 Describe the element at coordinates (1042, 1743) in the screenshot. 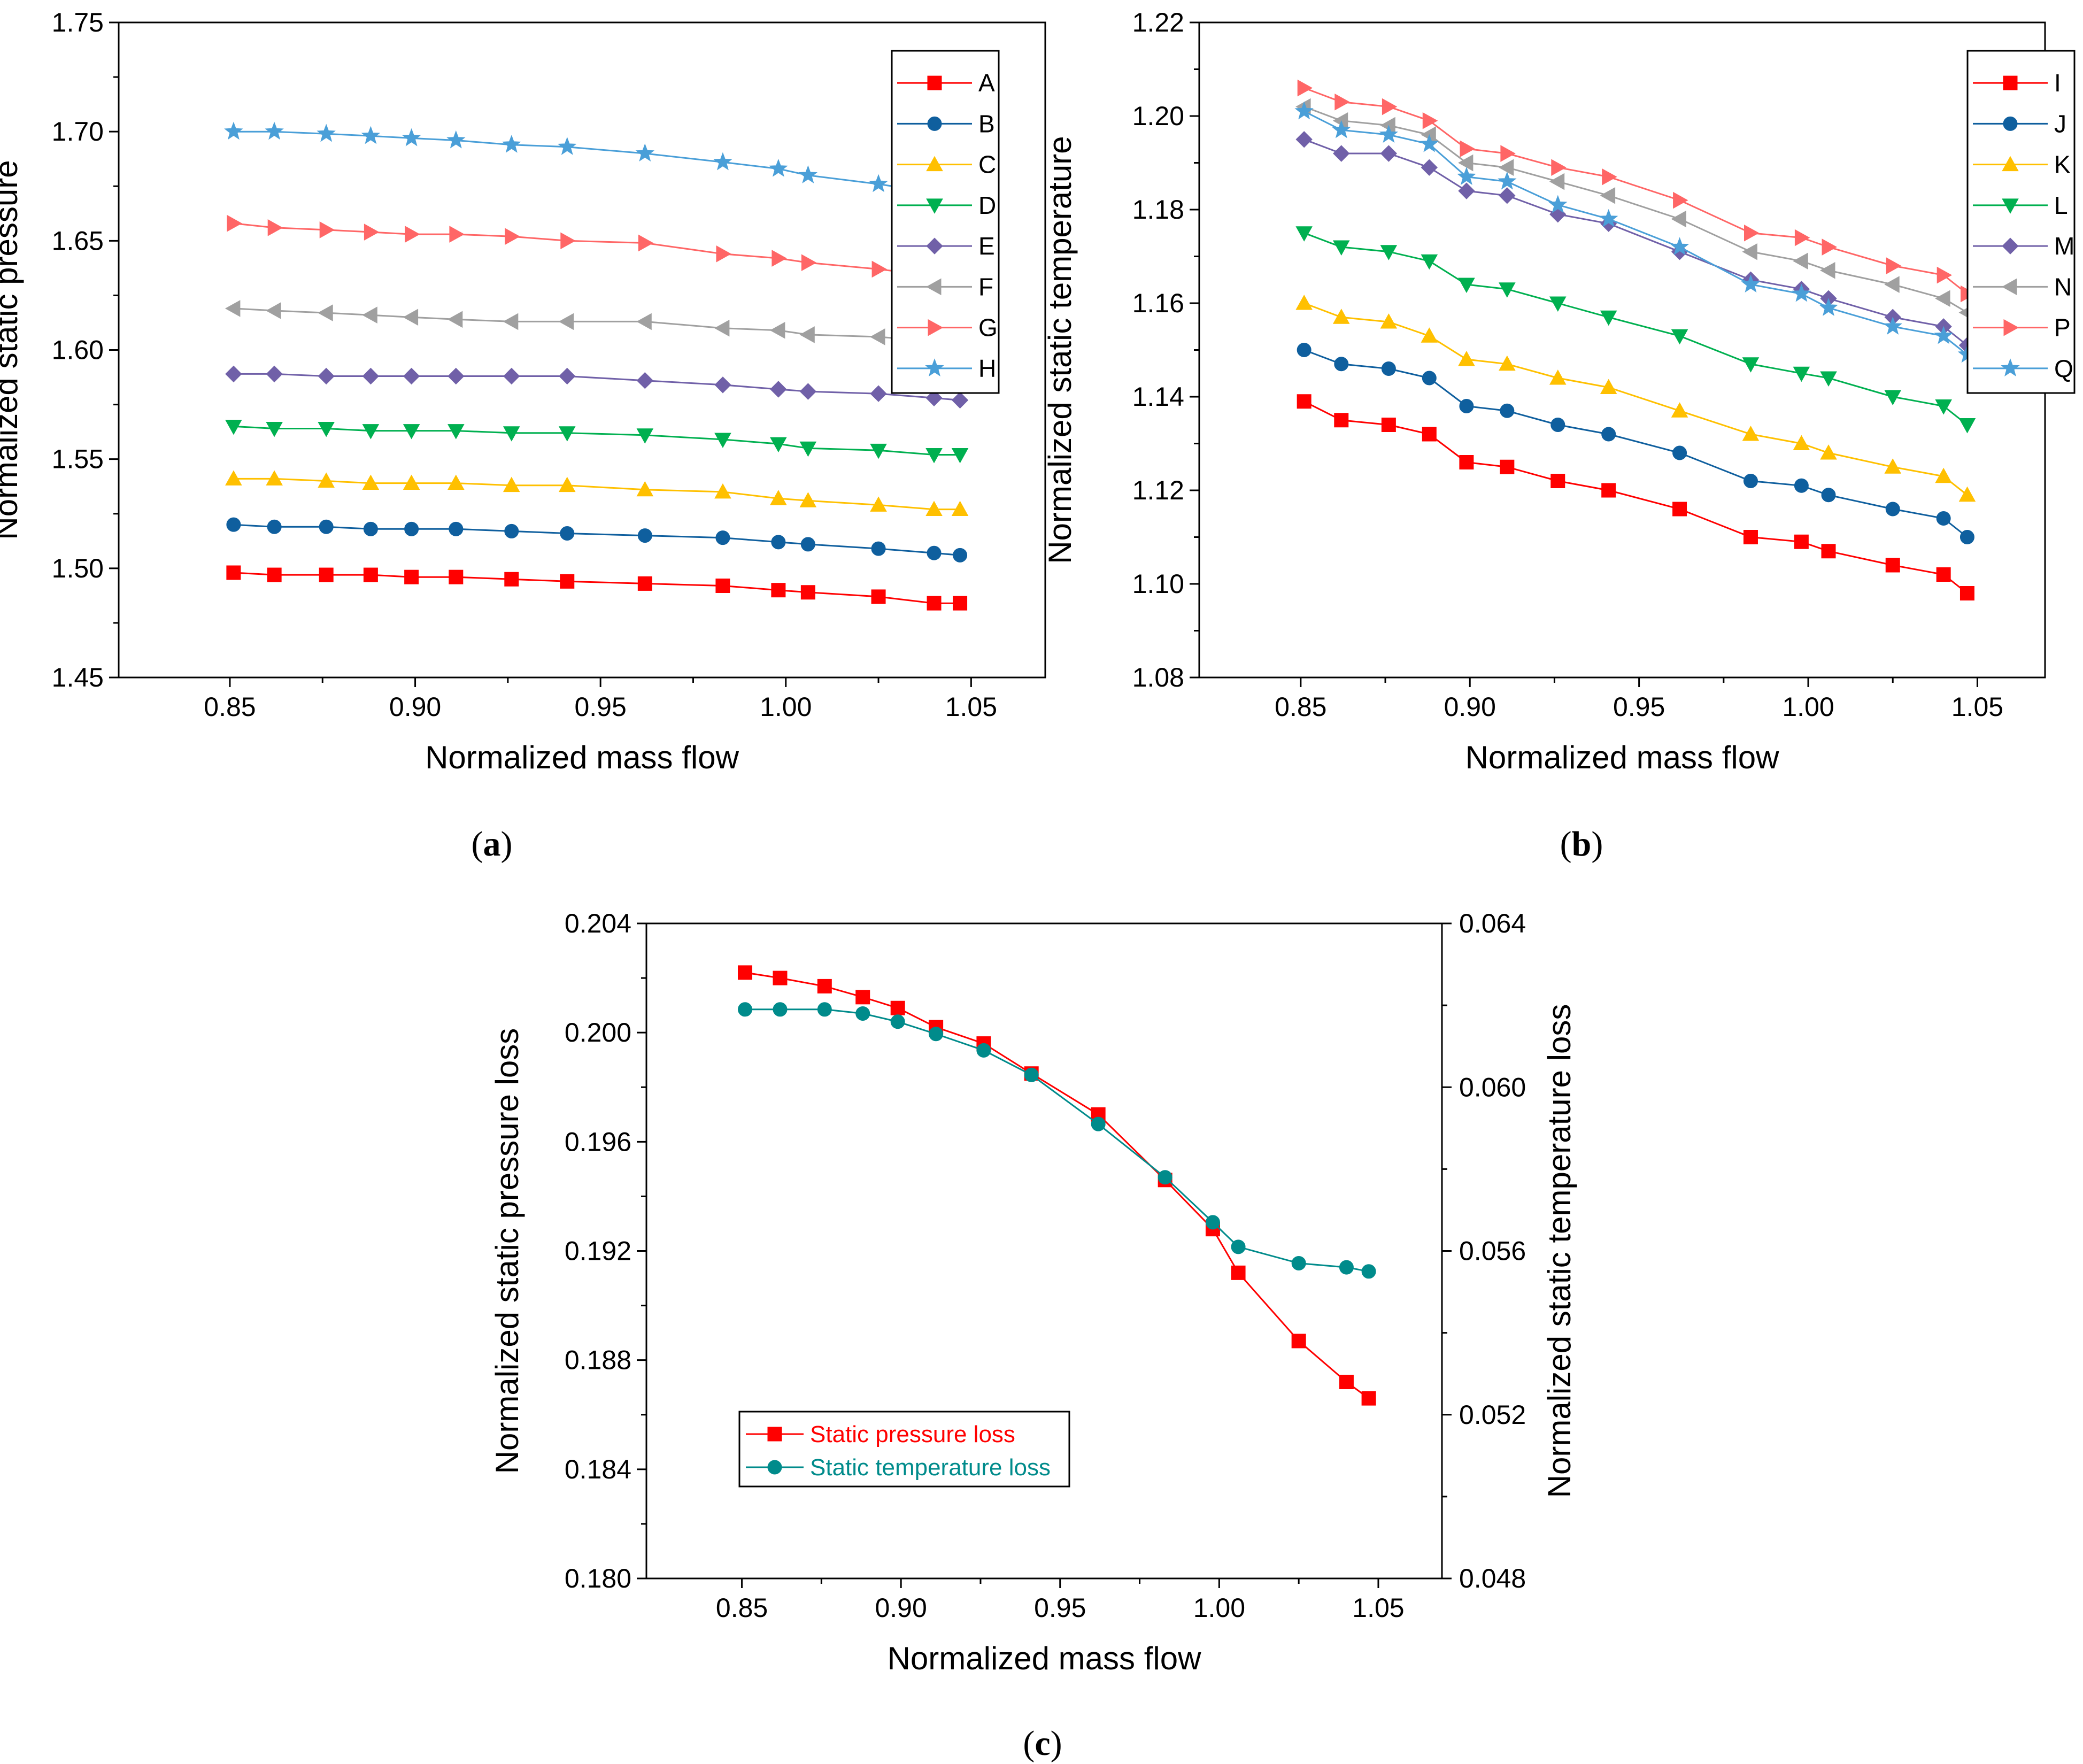

I see `panel-label-c: (c)` at that location.